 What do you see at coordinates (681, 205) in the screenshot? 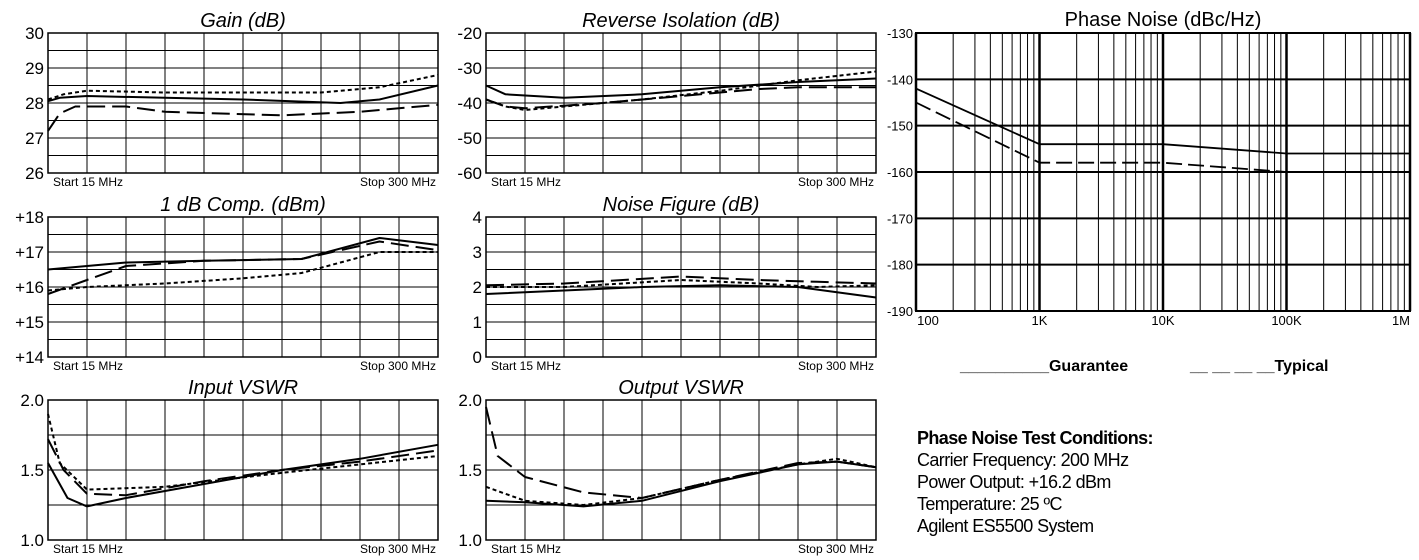
I see `chart-title: Noise Figure (dB)` at bounding box center [681, 205].